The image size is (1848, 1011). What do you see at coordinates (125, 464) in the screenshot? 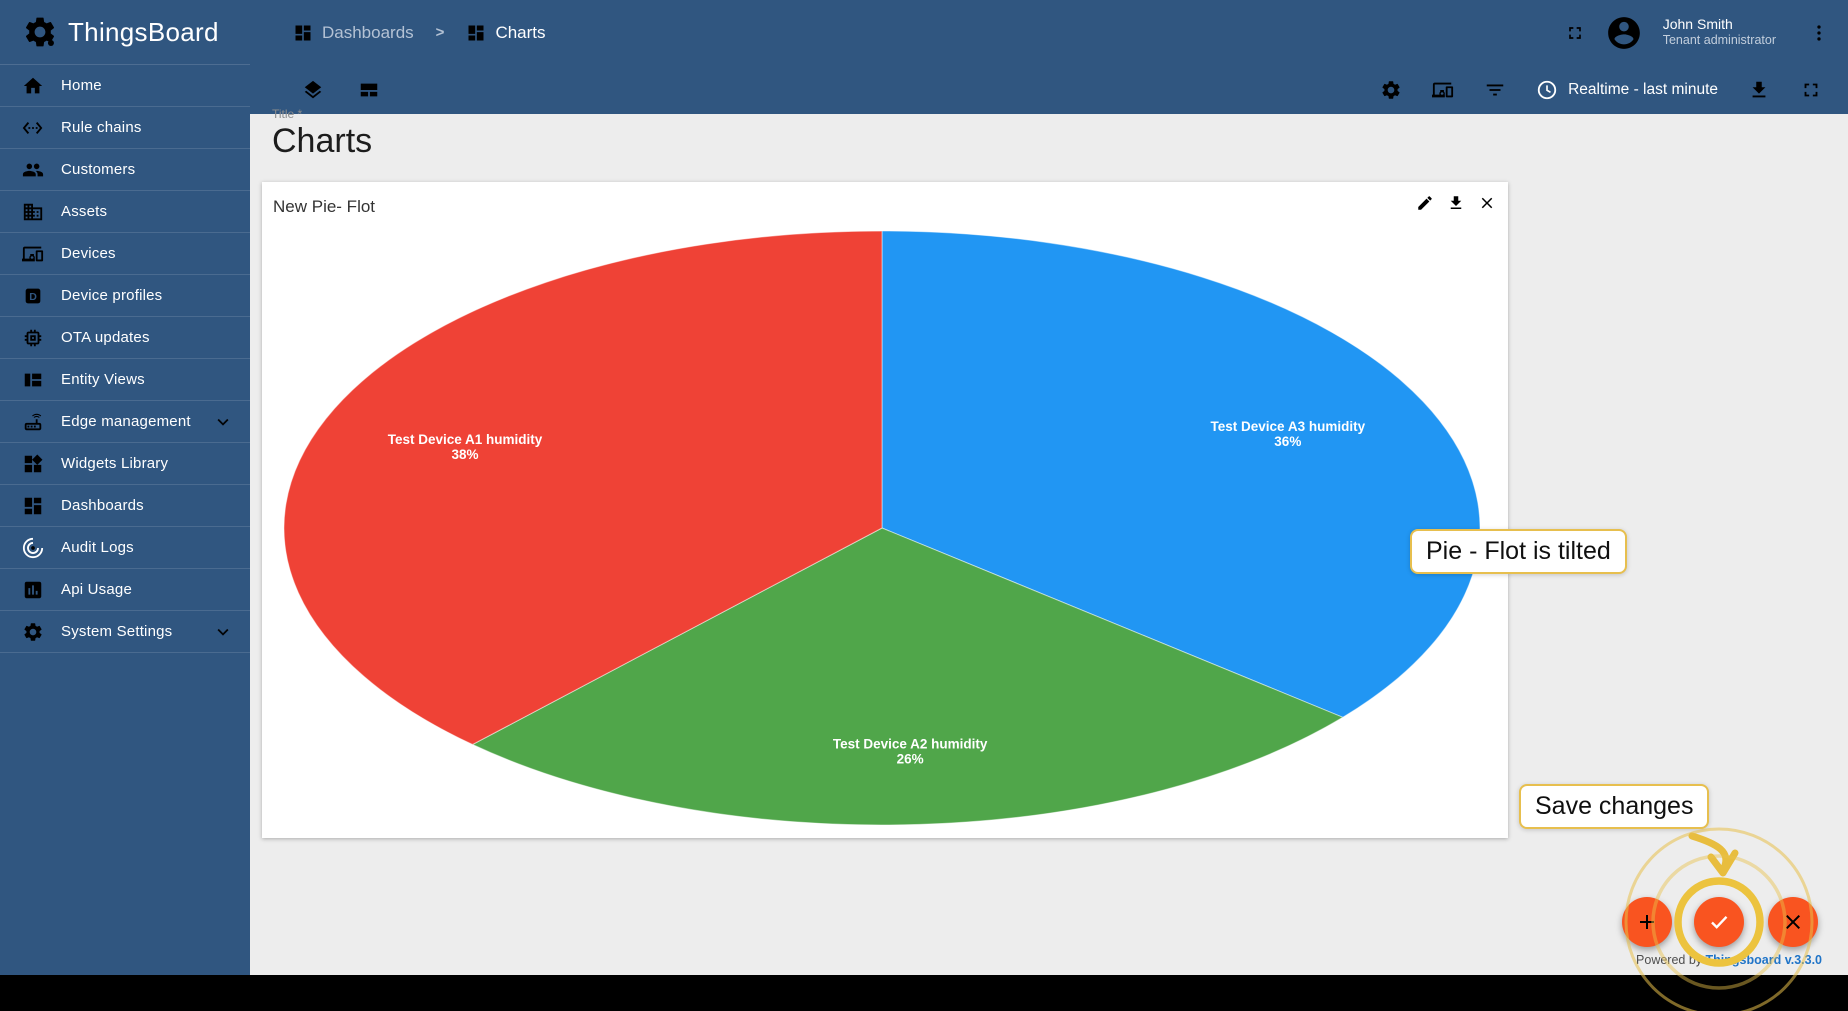
I see `sidebar-item-widgets-library: Widgets Library` at bounding box center [125, 464].